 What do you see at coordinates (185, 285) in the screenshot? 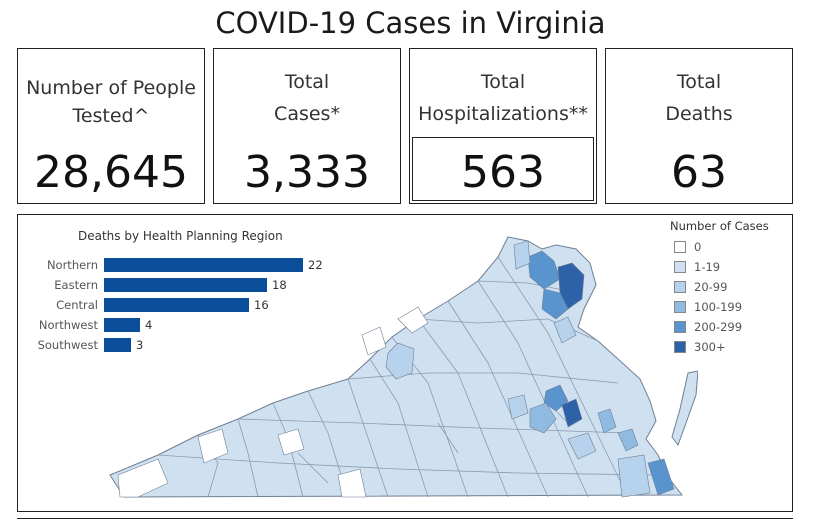
I see `bar-eastern` at bounding box center [185, 285].